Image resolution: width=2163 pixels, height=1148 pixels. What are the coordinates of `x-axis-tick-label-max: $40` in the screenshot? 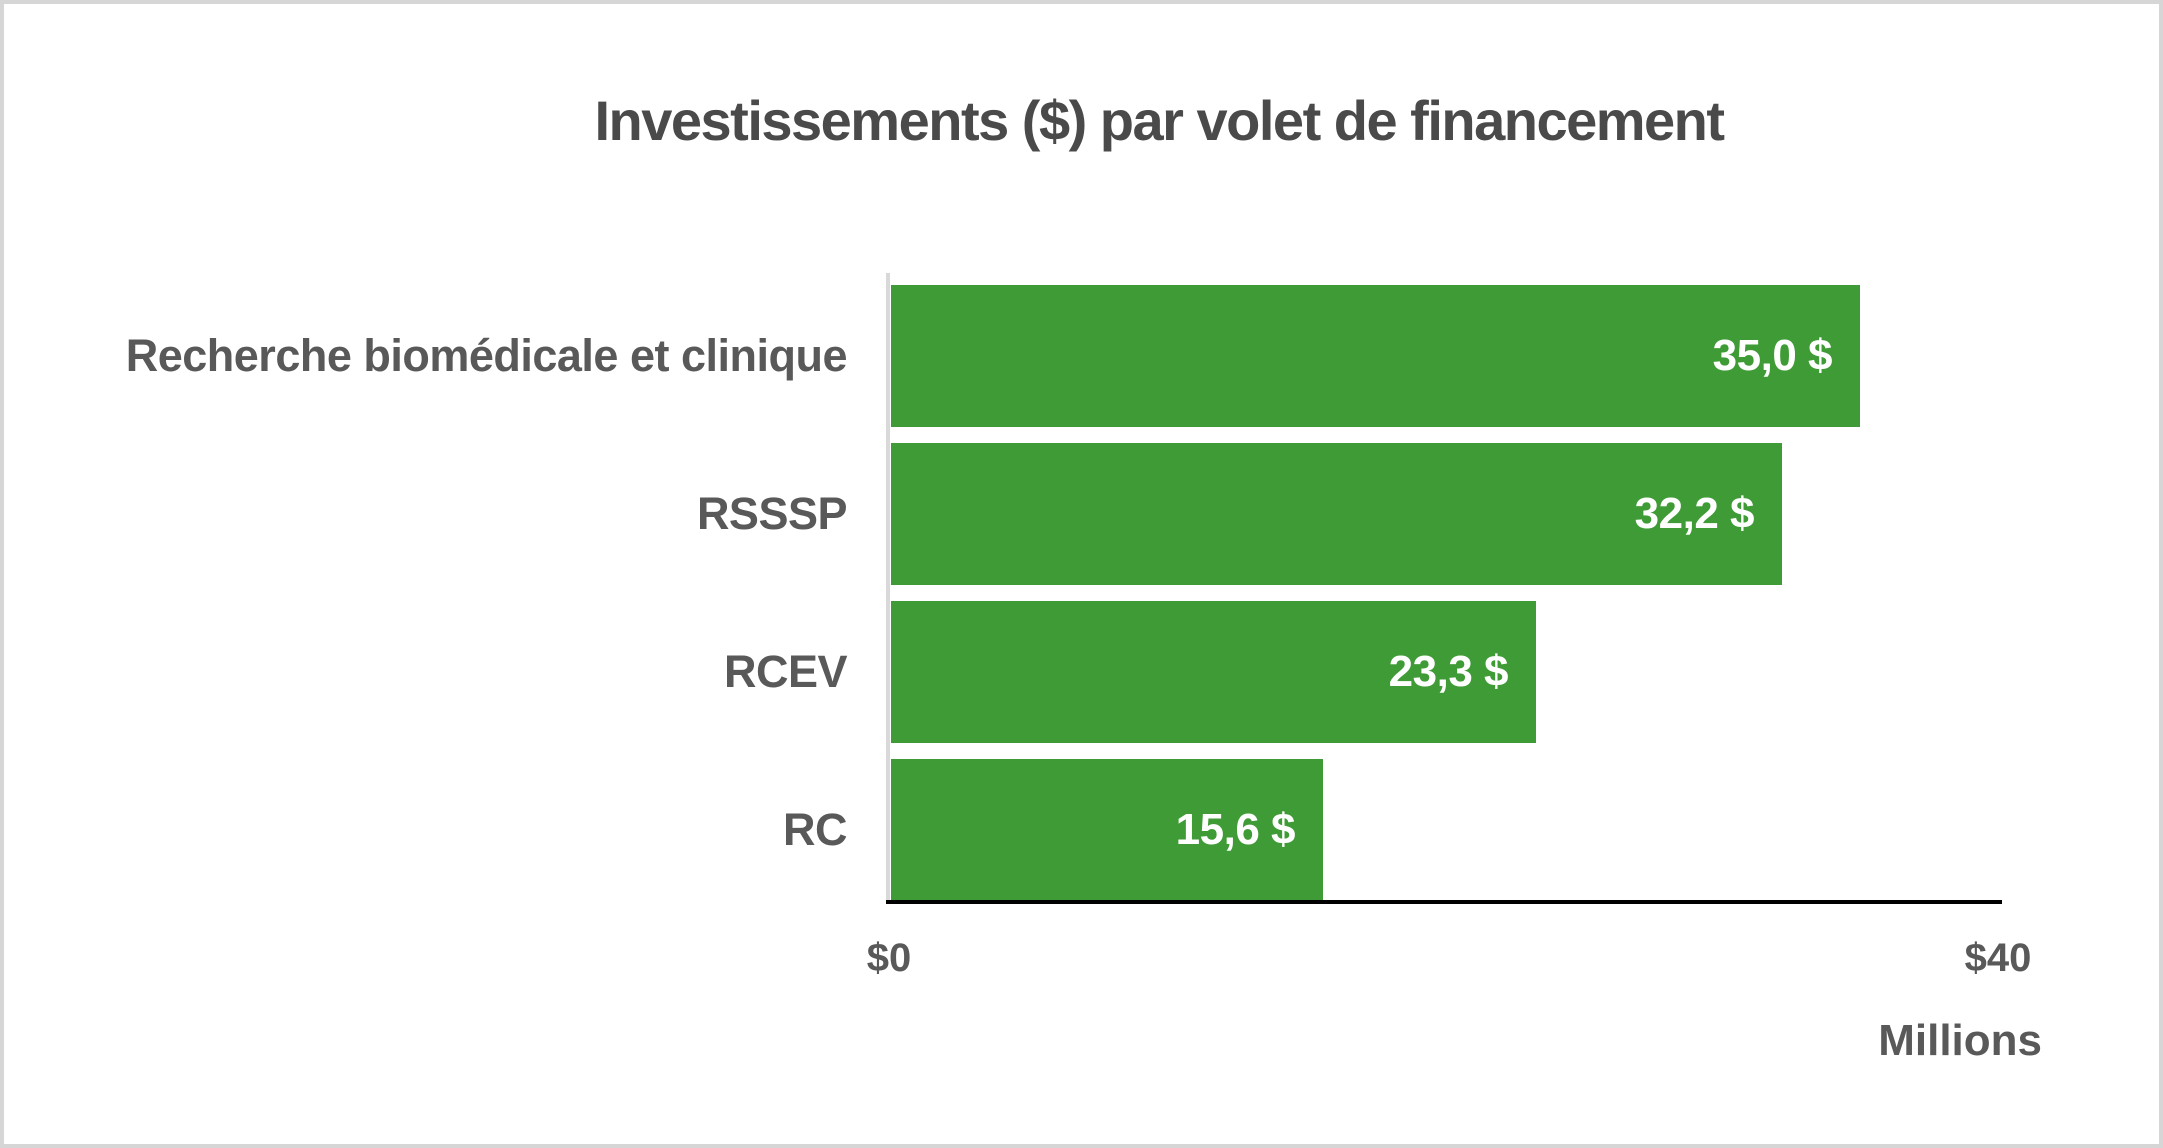 It's located at (1998, 958).